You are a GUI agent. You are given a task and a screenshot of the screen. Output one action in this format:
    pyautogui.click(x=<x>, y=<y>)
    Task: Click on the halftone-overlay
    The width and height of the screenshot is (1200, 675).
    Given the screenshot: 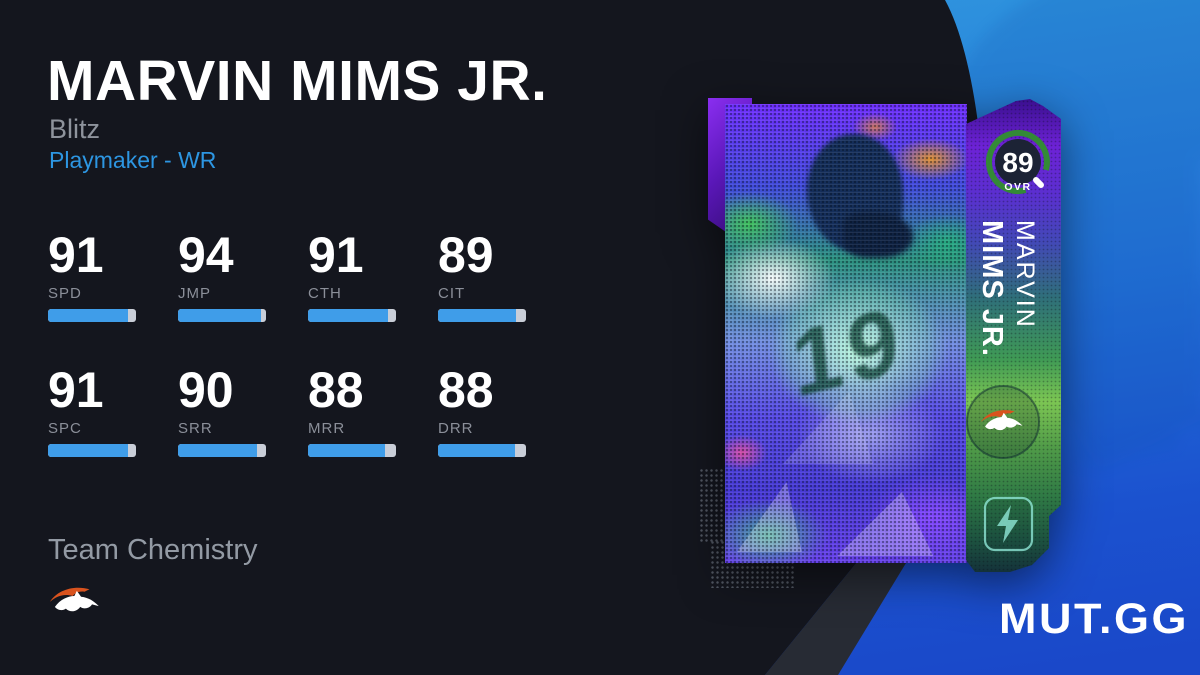 What is the action you would take?
    pyautogui.click(x=846, y=333)
    